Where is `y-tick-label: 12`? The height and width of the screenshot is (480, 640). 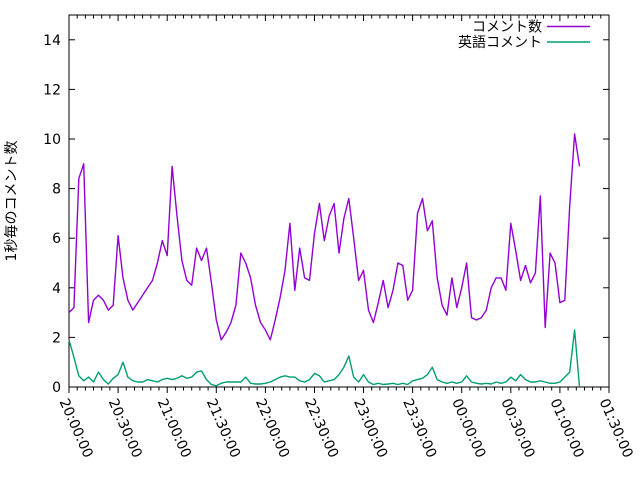 y-tick-label: 12 is located at coordinates (52, 90).